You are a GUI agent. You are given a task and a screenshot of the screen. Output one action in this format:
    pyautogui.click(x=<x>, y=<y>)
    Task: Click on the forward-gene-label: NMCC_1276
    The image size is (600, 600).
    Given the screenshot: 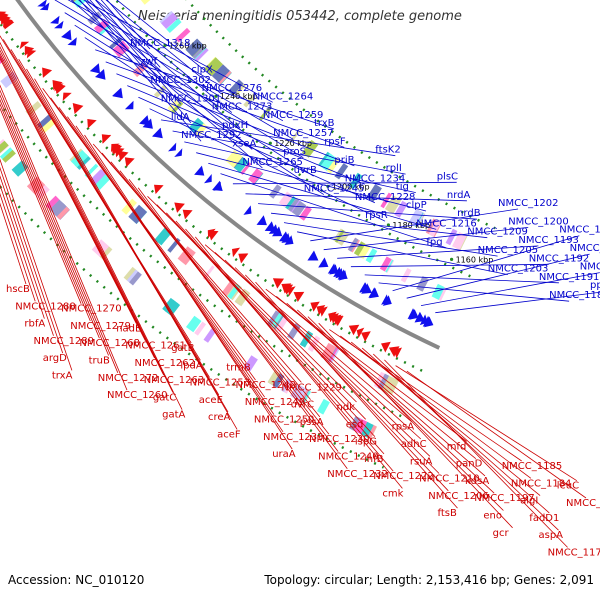 What is the action you would take?
    pyautogui.click(x=232, y=88)
    